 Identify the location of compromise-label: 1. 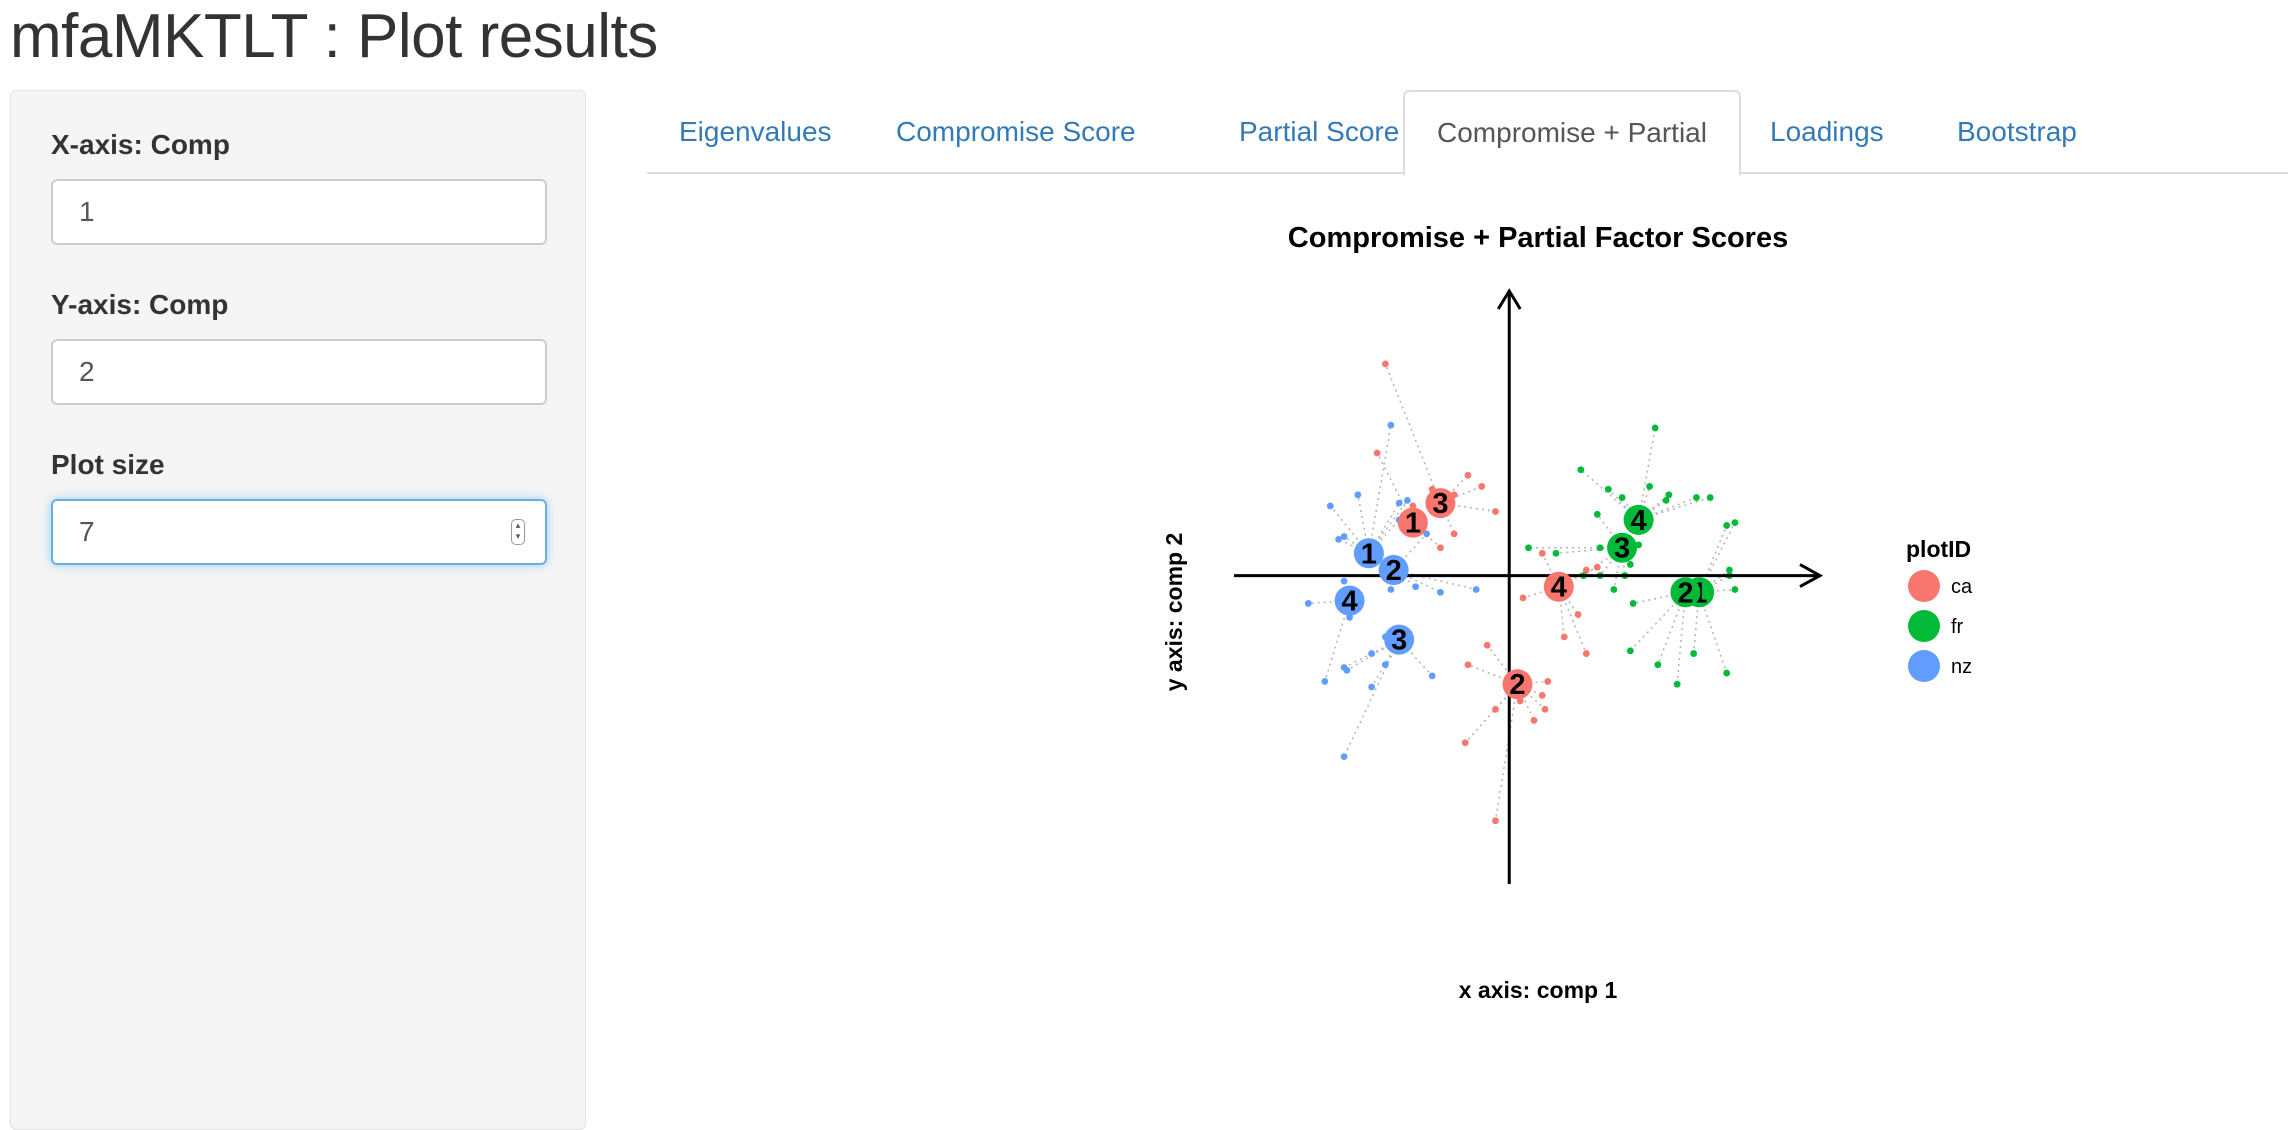
(1369, 554).